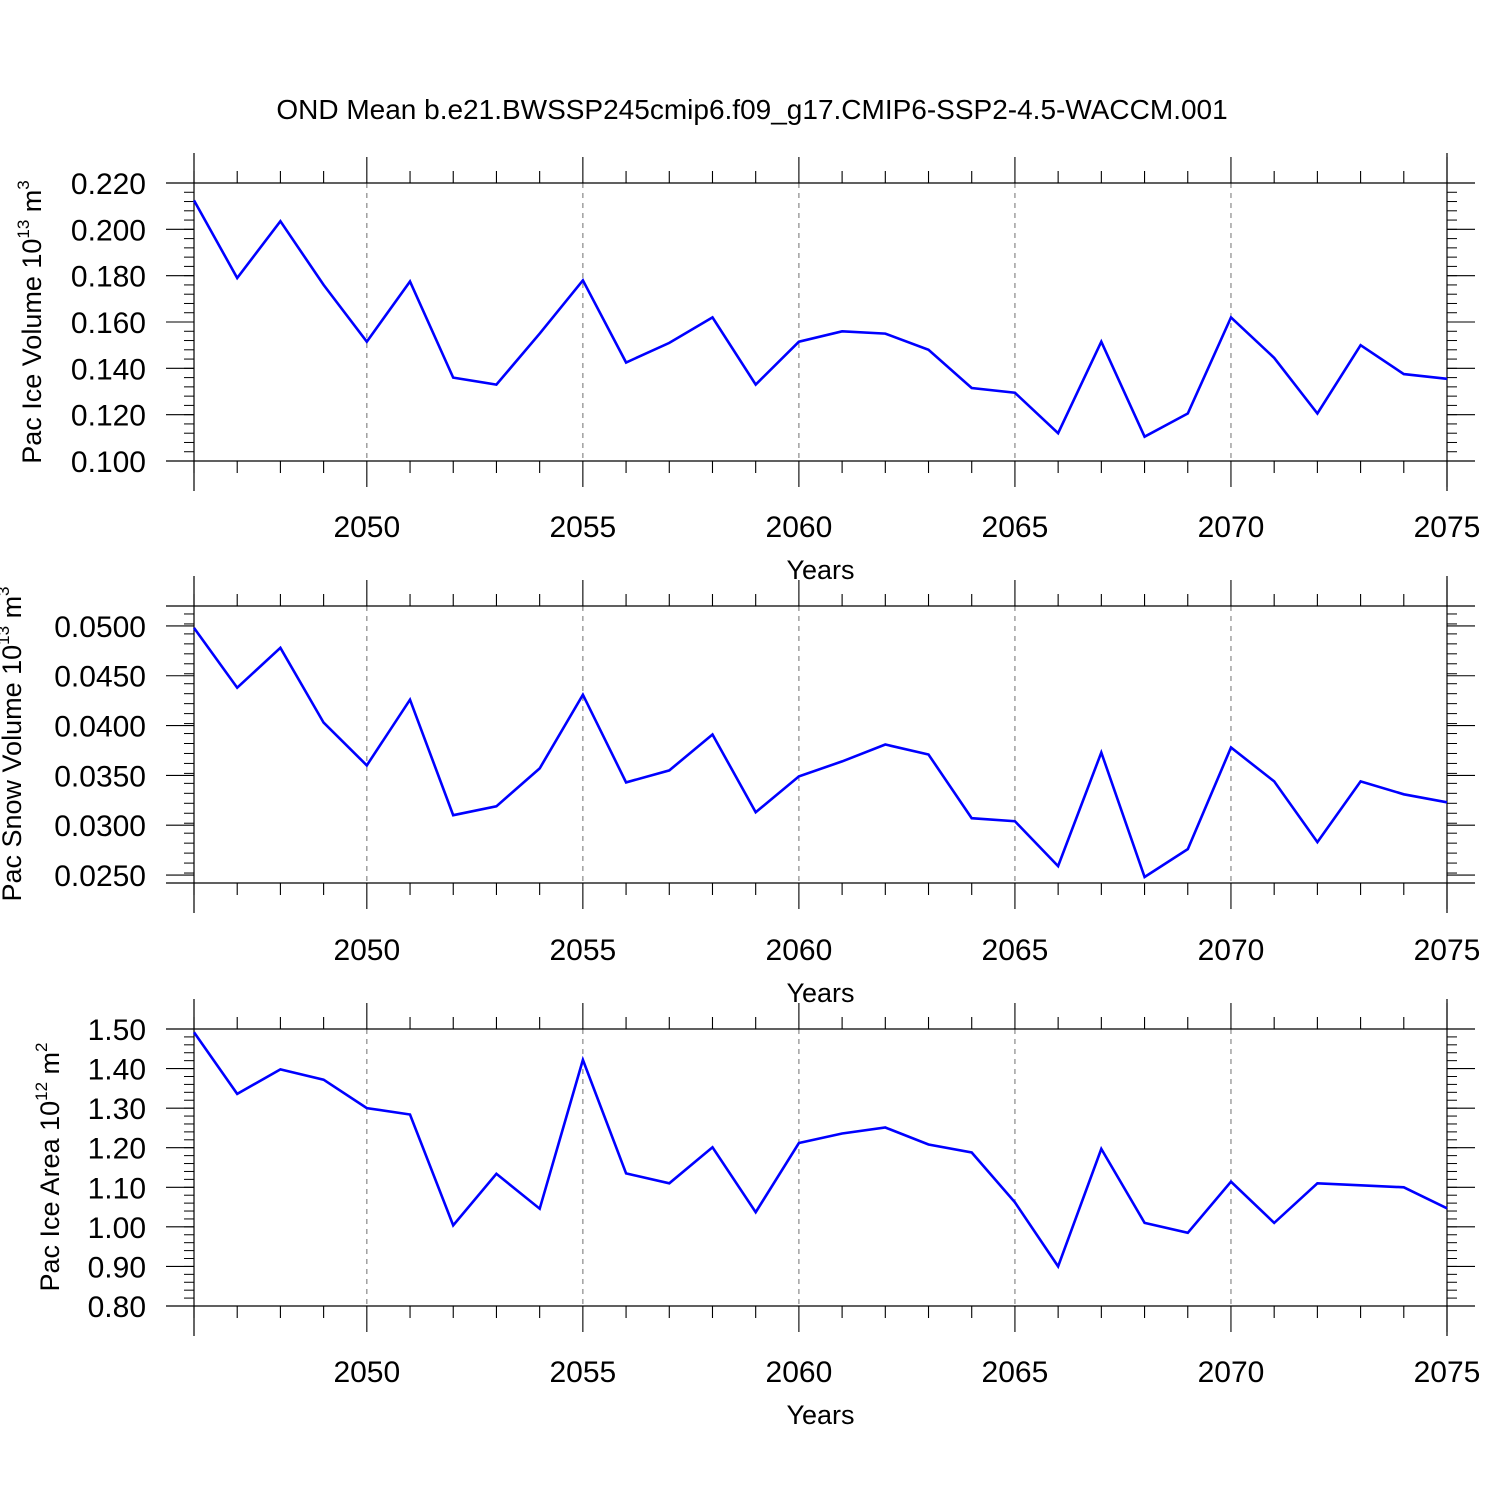  Describe the element at coordinates (100, 727) in the screenshot. I see `y-tick-label: 0.0400` at that location.